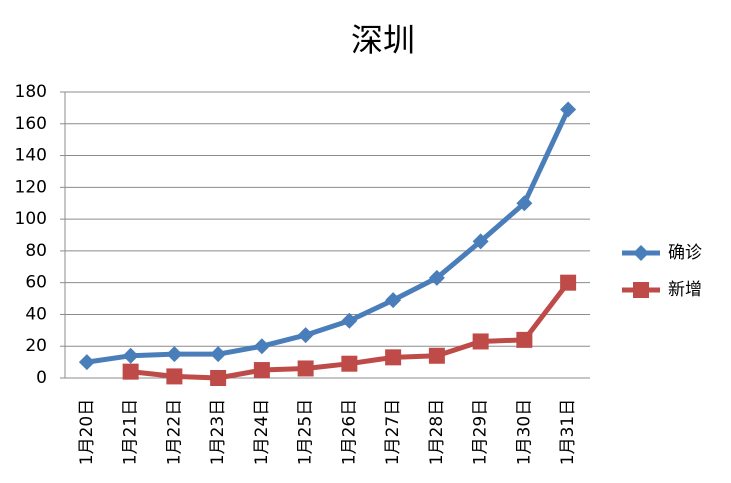  What do you see at coordinates (481, 432) in the screenshot?
I see `x-tick-label: 1月29日` at bounding box center [481, 432].